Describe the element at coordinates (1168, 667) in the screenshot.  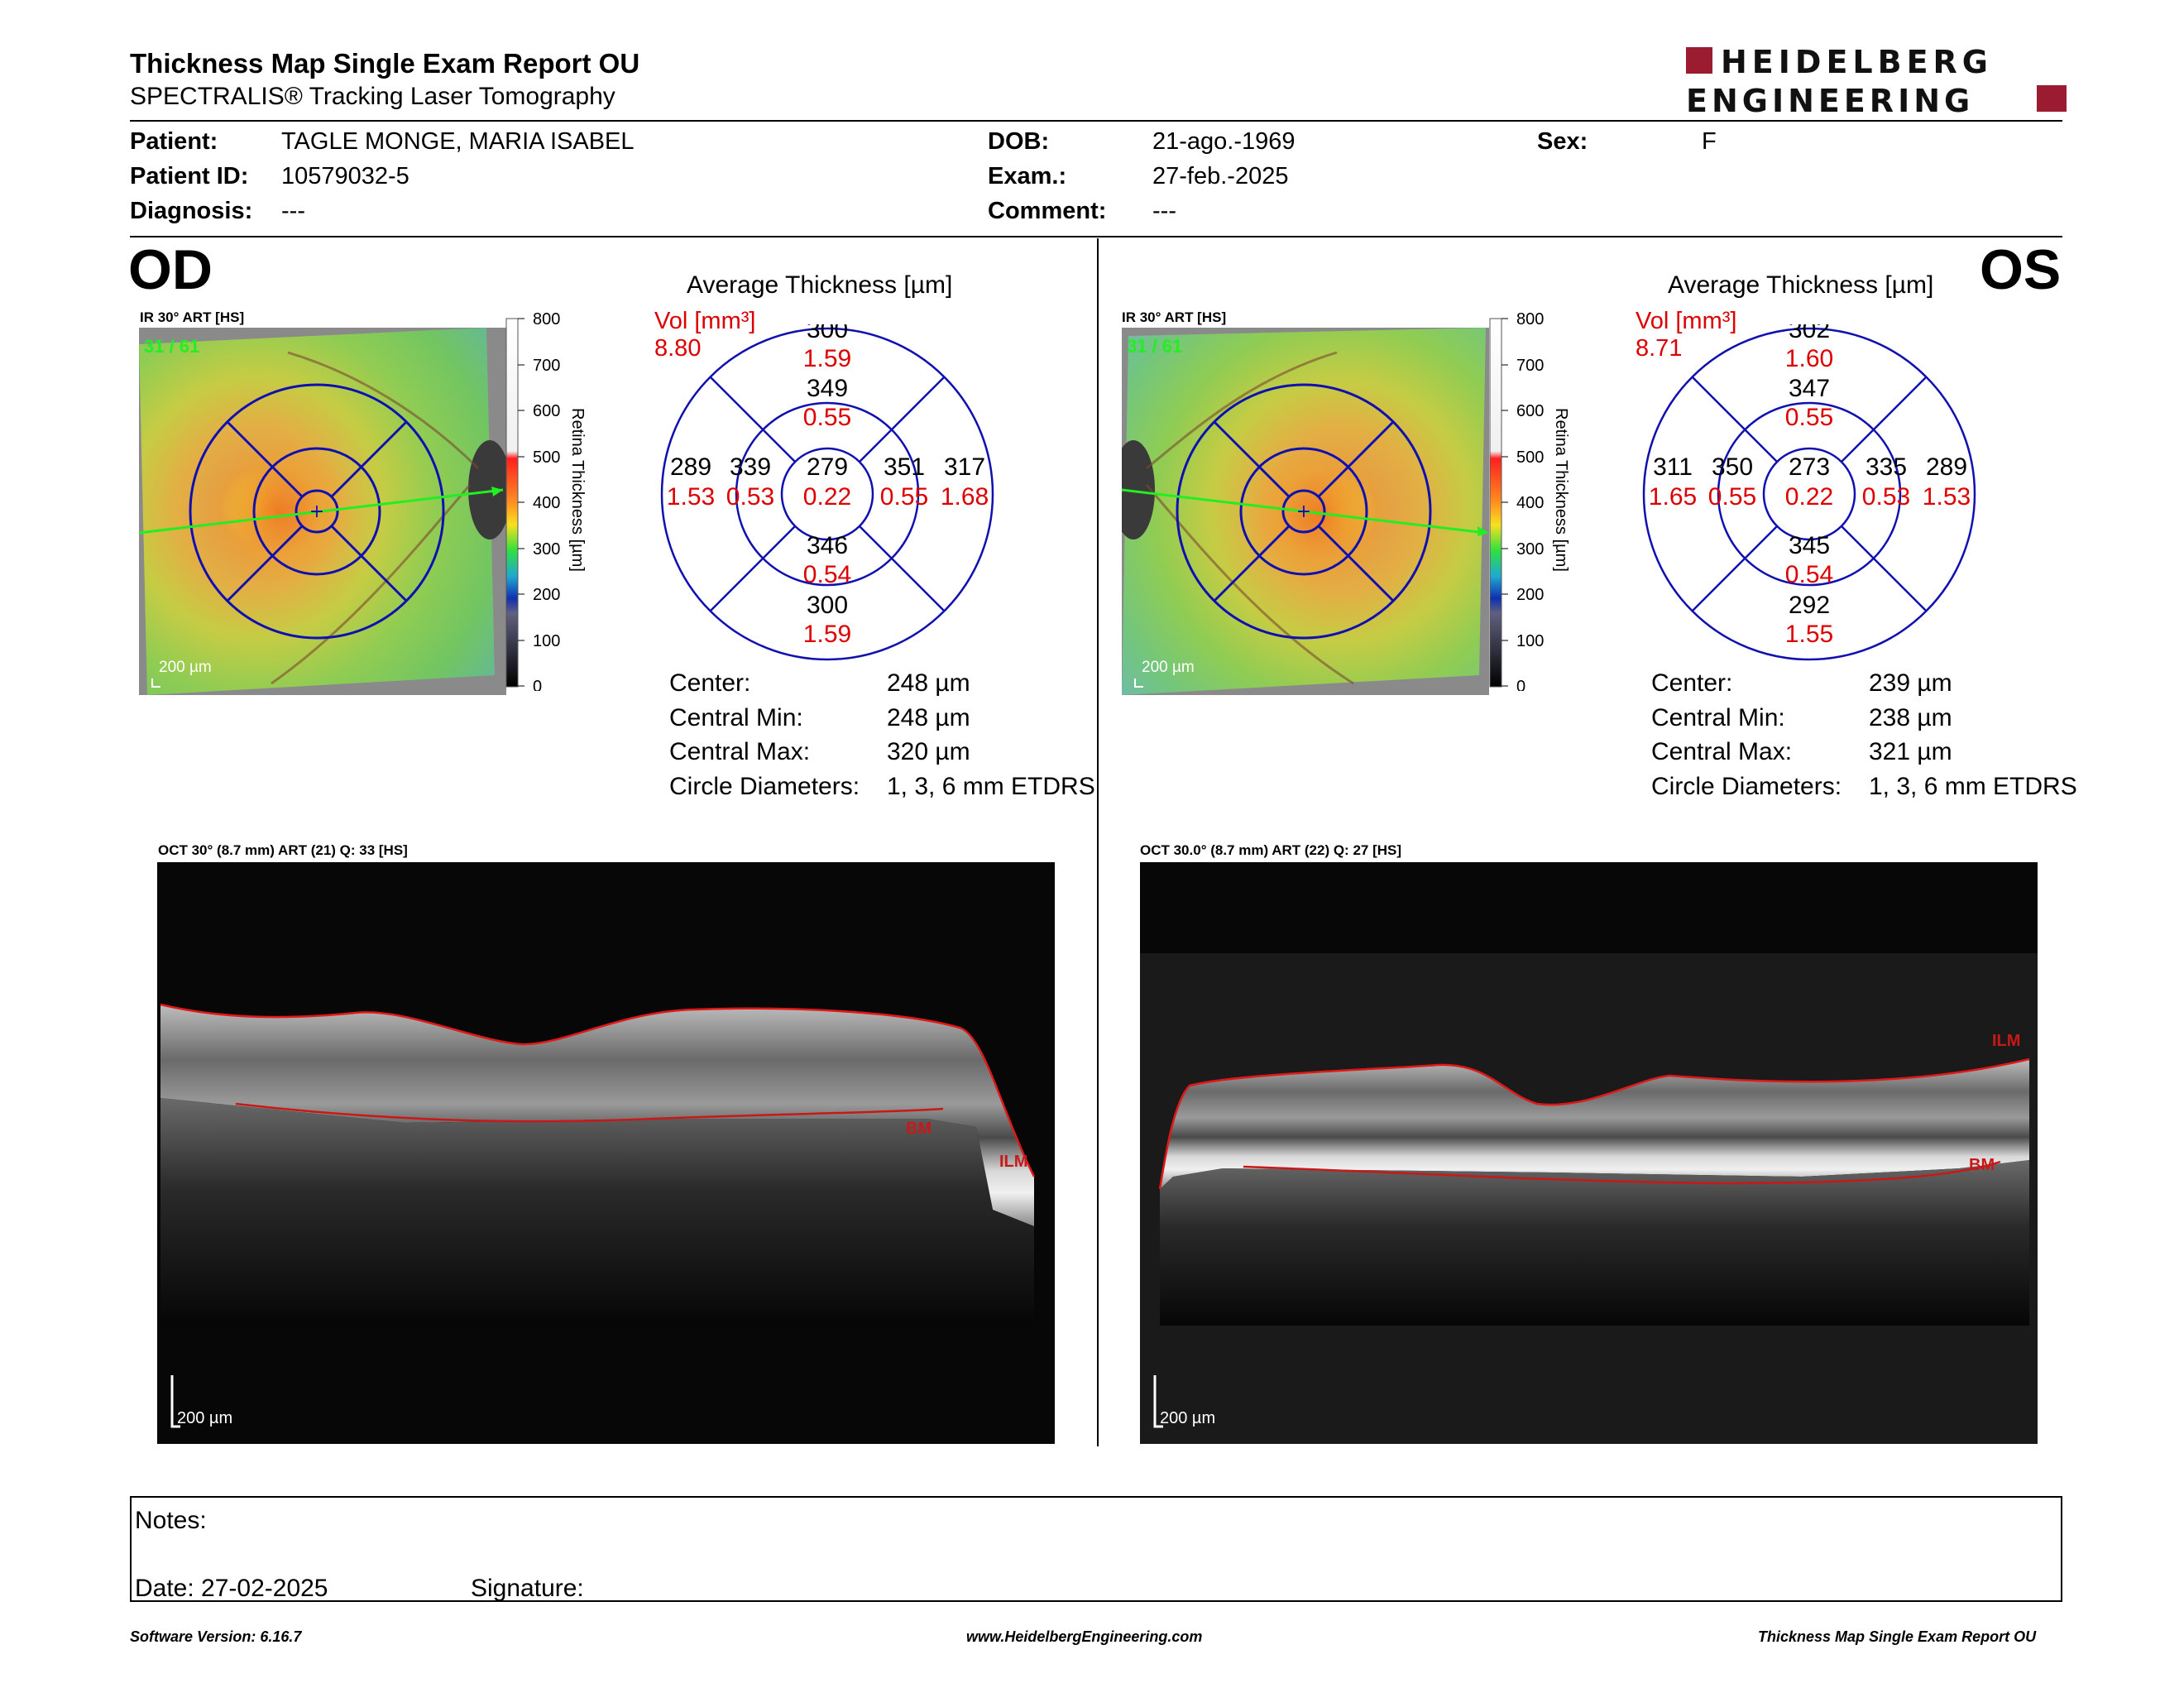
I see `os-fundus-scale: 200 µm` at that location.